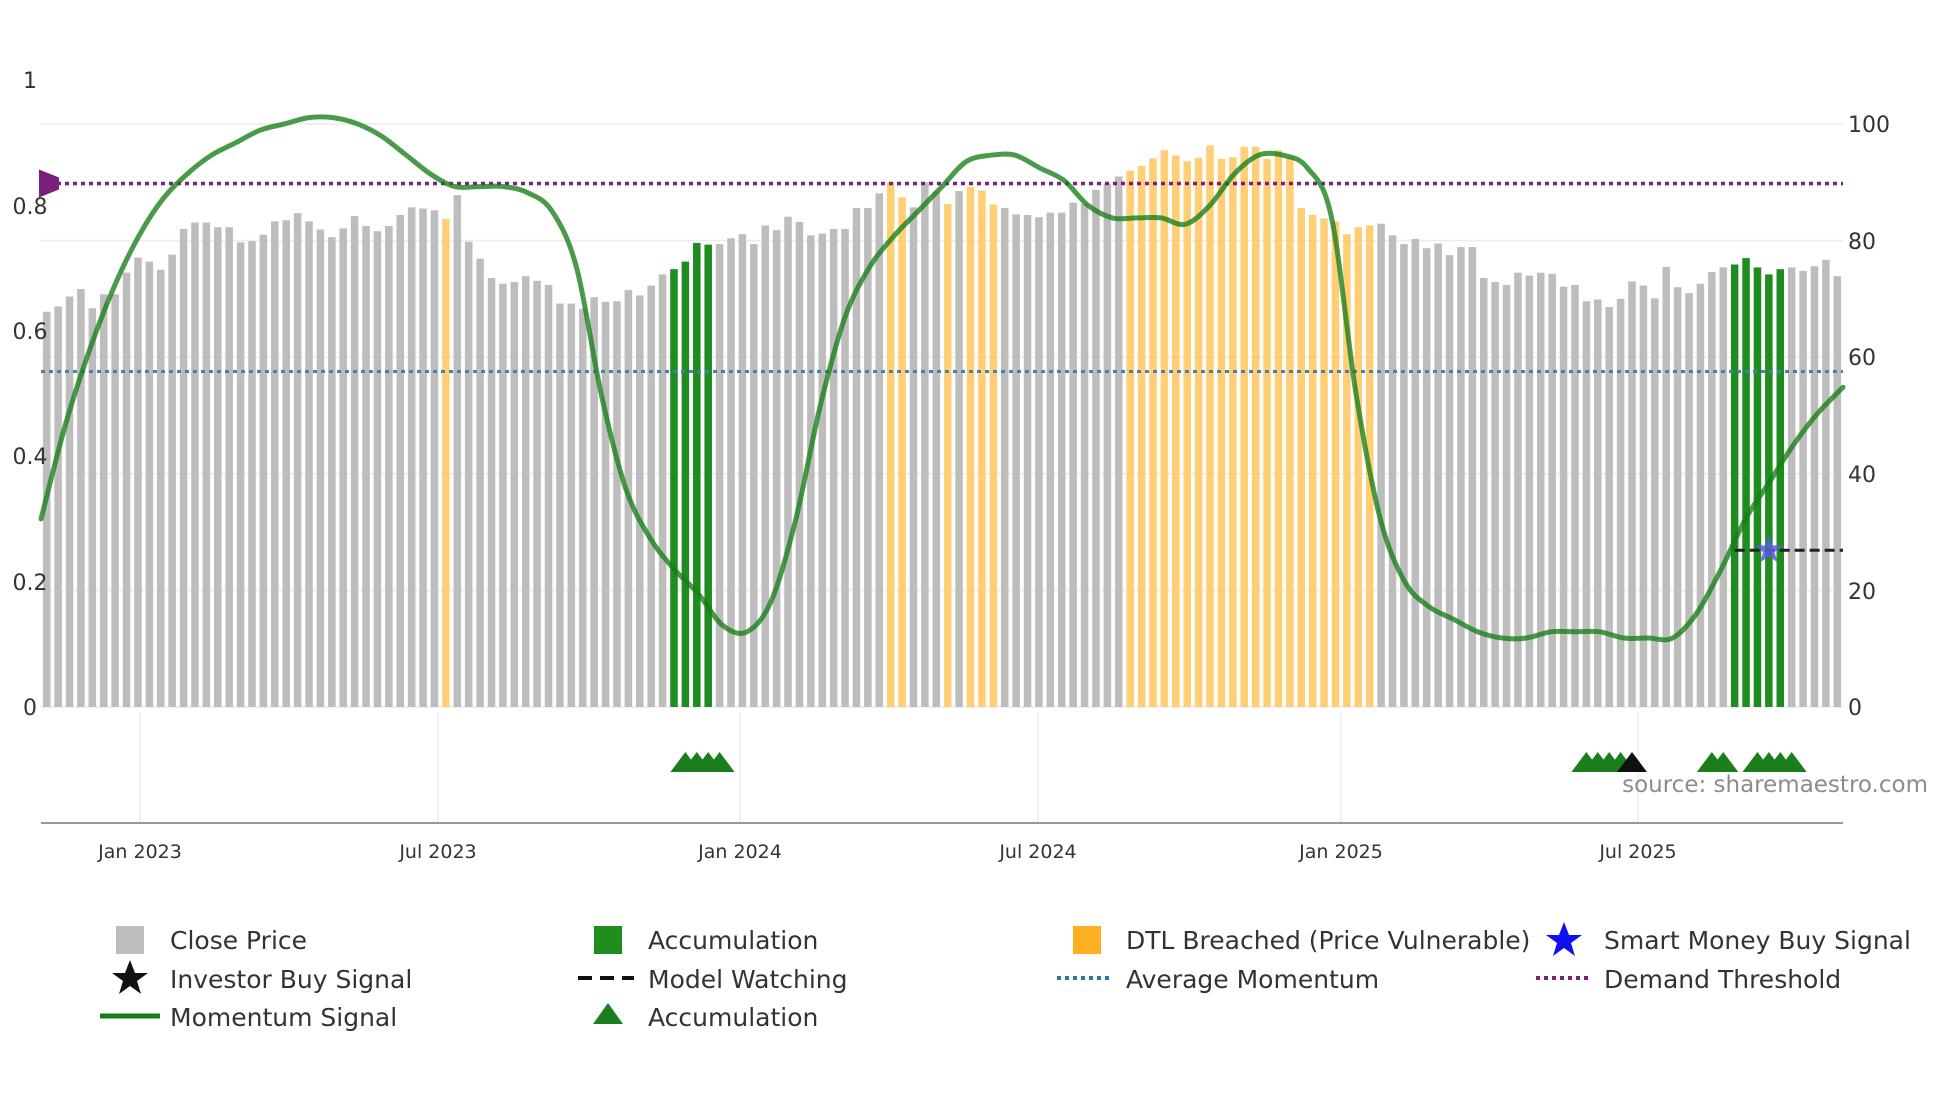 The height and width of the screenshot is (1102, 1960). Describe the element at coordinates (49, 183) in the screenshot. I see `demand-threshold-marker` at that location.